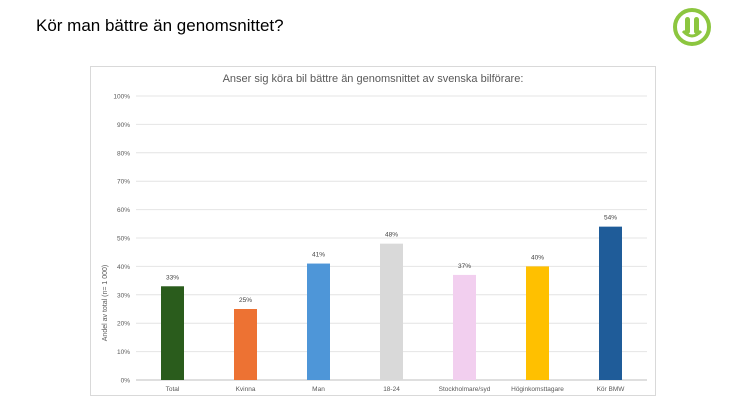  What do you see at coordinates (610, 218) in the screenshot?
I see `data-label: 54%` at bounding box center [610, 218].